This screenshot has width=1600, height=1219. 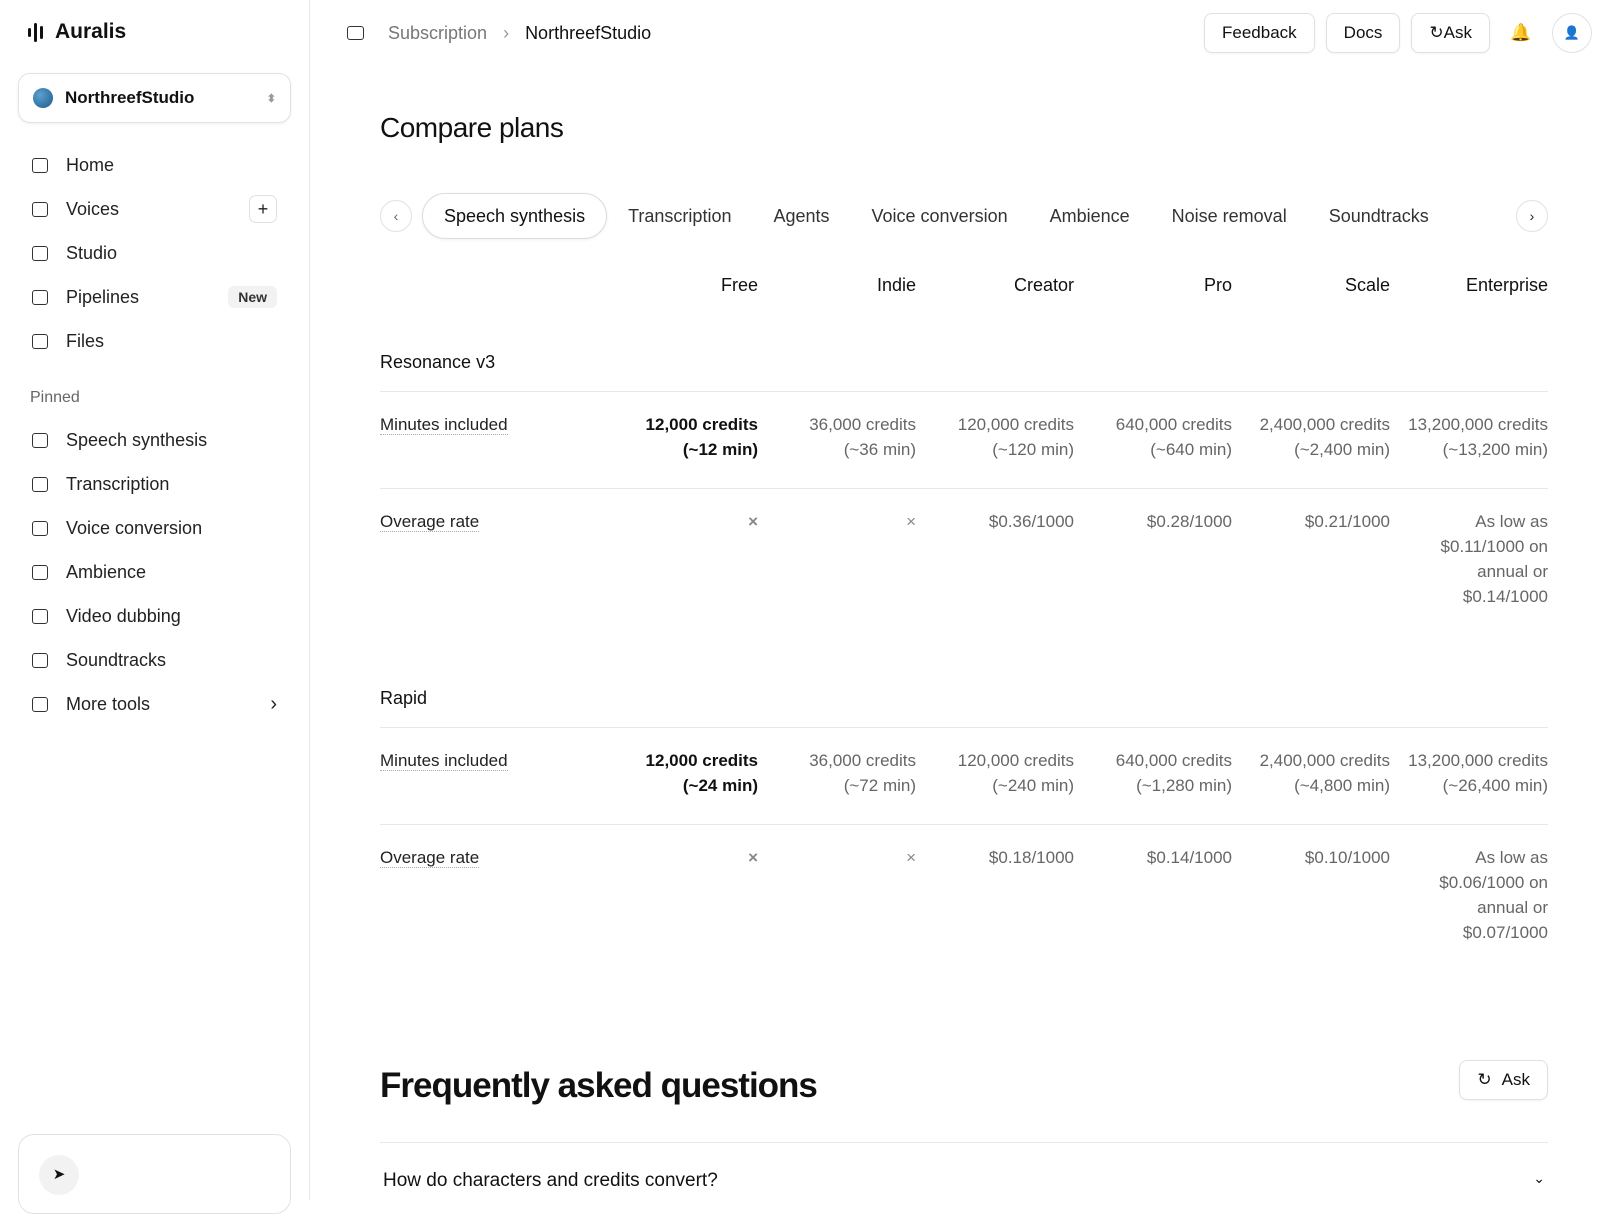 What do you see at coordinates (1324, 424) in the screenshot?
I see `cell-line: 2,400,000 credits` at bounding box center [1324, 424].